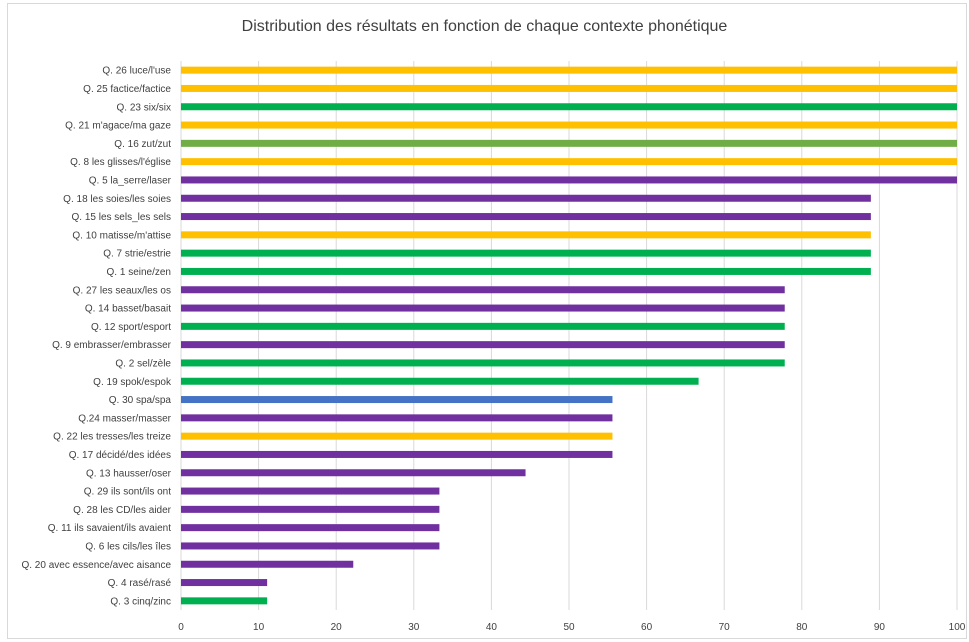 The width and height of the screenshot is (969, 642). What do you see at coordinates (129, 473) in the screenshot?
I see `category-label: Q. 13 hausser/oser` at bounding box center [129, 473].